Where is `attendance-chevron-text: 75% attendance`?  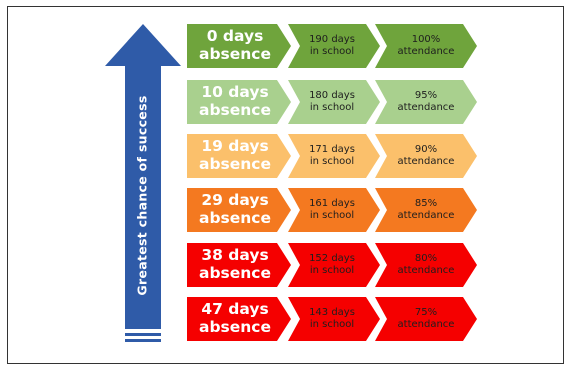
attendance-chevron-text: 75% attendance is located at coordinates (426, 319).